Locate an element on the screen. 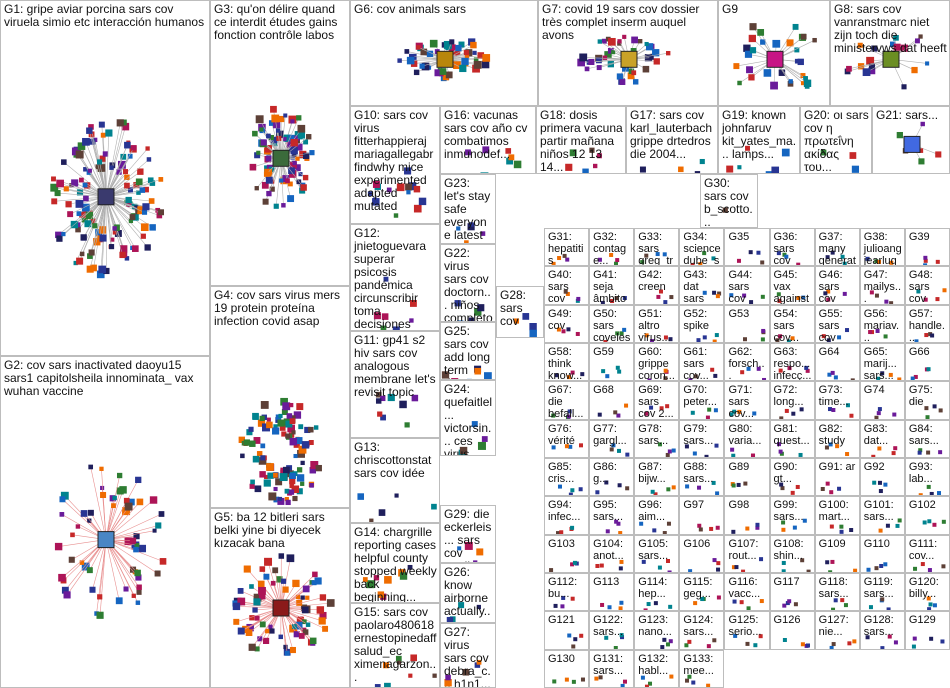  cluster-label: G102 is located at coordinates (922, 505).